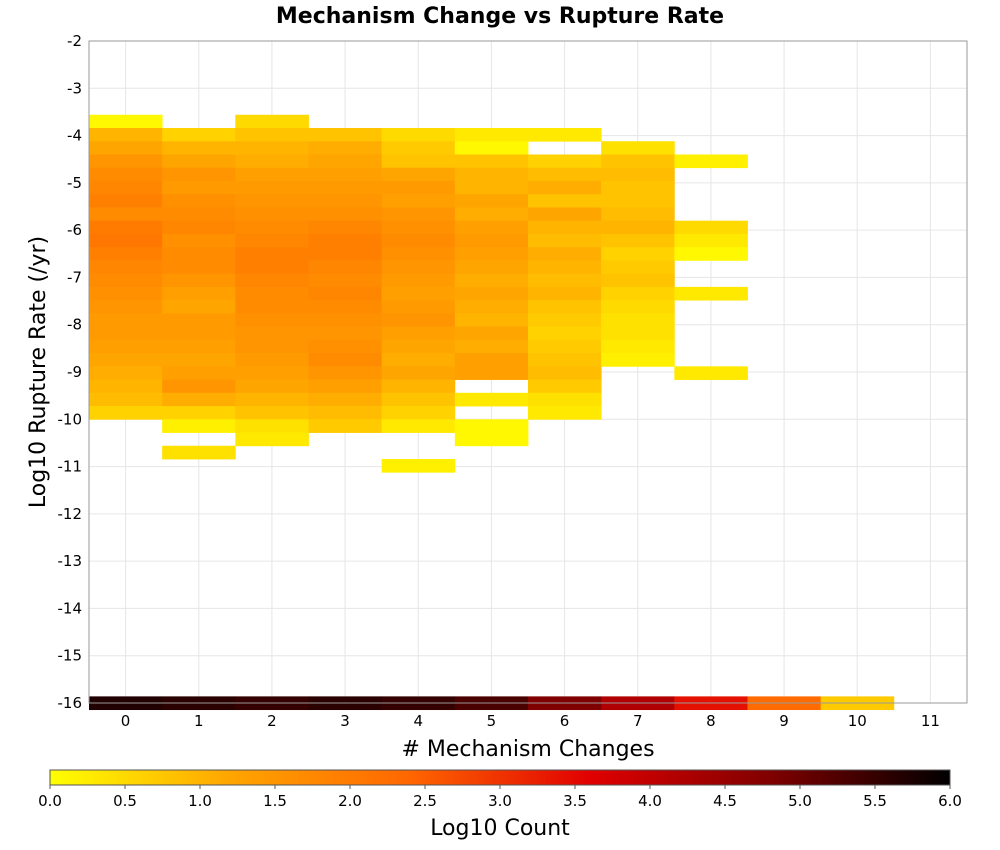 Image resolution: width=1000 pixels, height=850 pixels. I want to click on y-tick-label: -10, so click(70, 419).